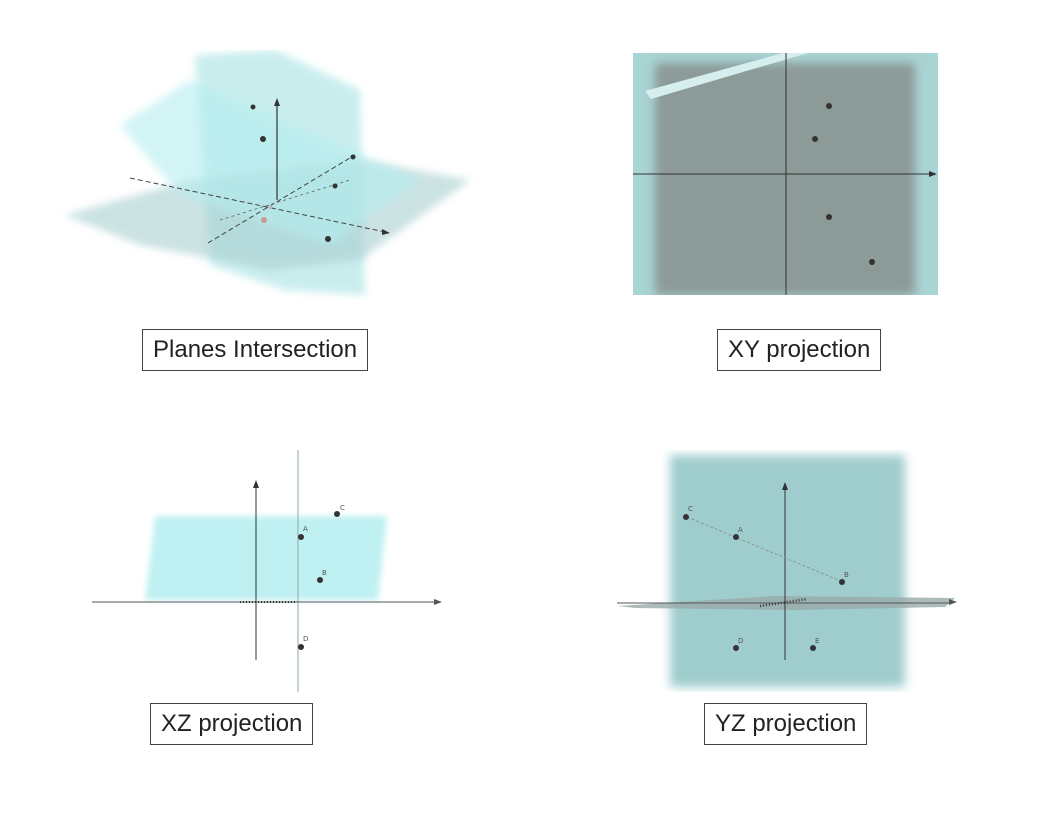 The image size is (1056, 816). What do you see at coordinates (285, 200) in the screenshot?
I see `intersection-line` at bounding box center [285, 200].